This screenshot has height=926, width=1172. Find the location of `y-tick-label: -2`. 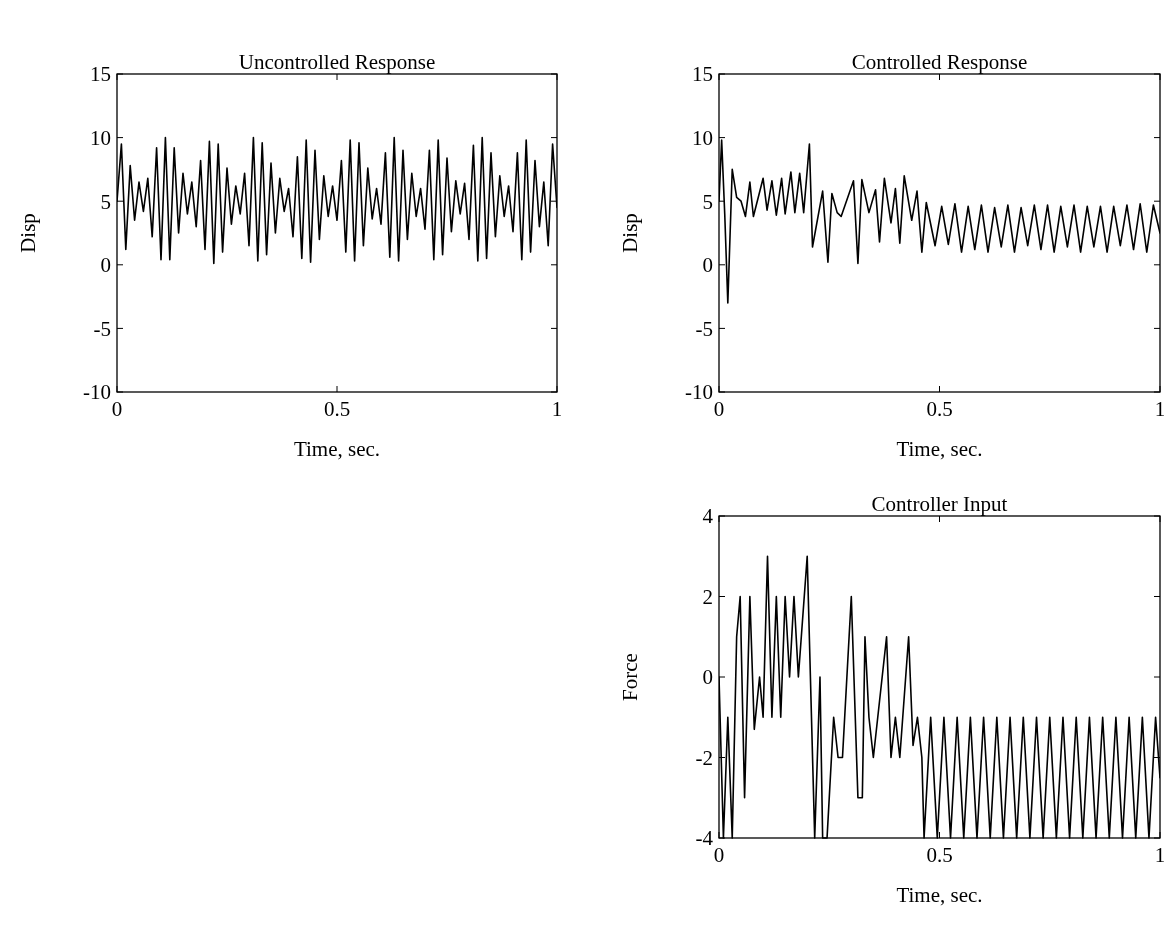

y-tick-label: -2 is located at coordinates (704, 757).